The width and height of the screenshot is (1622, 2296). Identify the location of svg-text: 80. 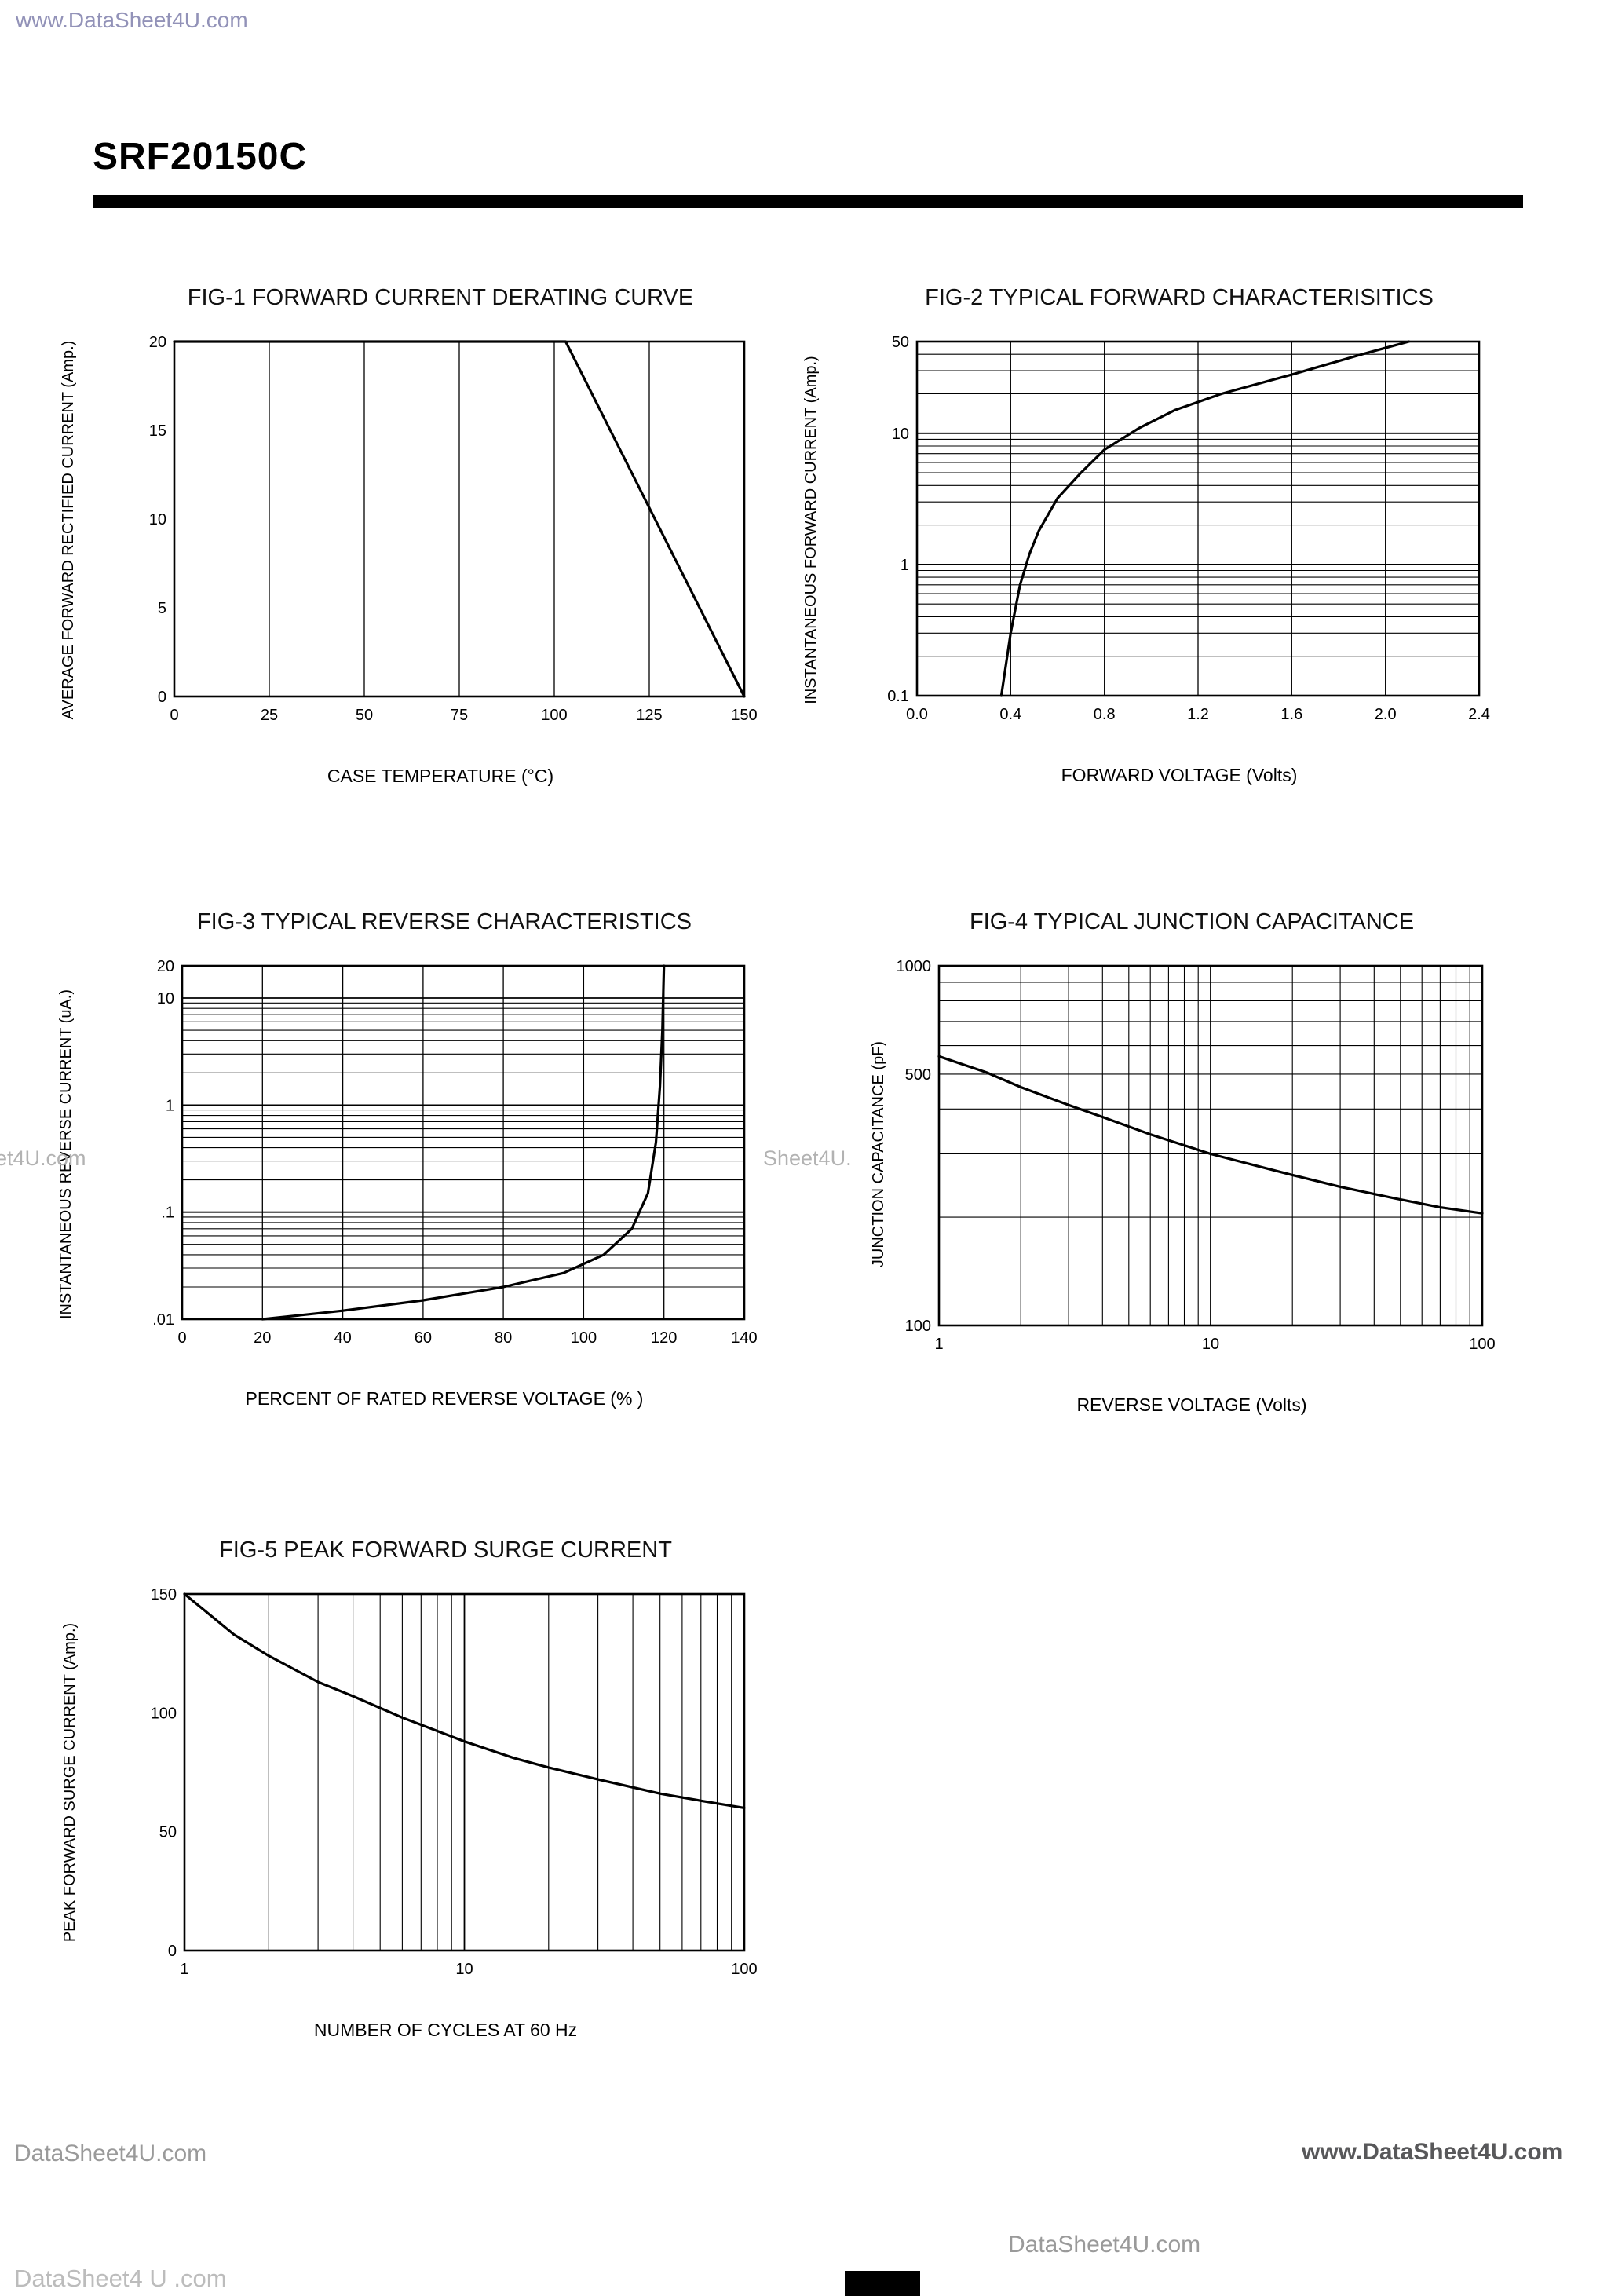
(504, 1338).